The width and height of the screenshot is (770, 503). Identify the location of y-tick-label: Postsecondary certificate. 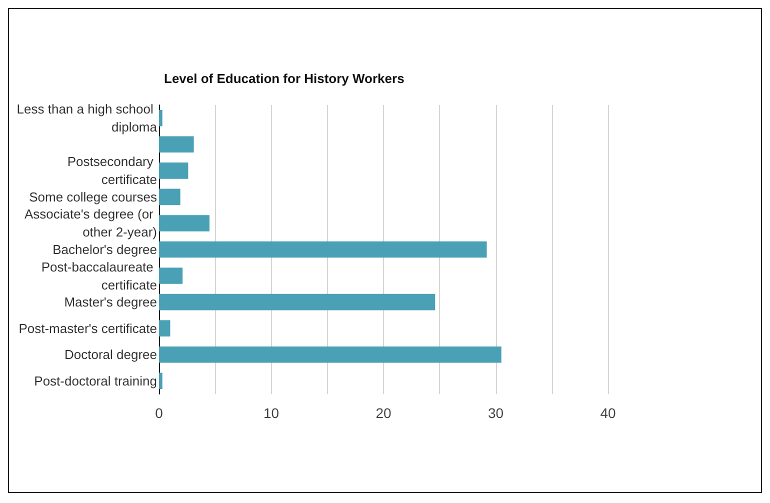
(112, 171).